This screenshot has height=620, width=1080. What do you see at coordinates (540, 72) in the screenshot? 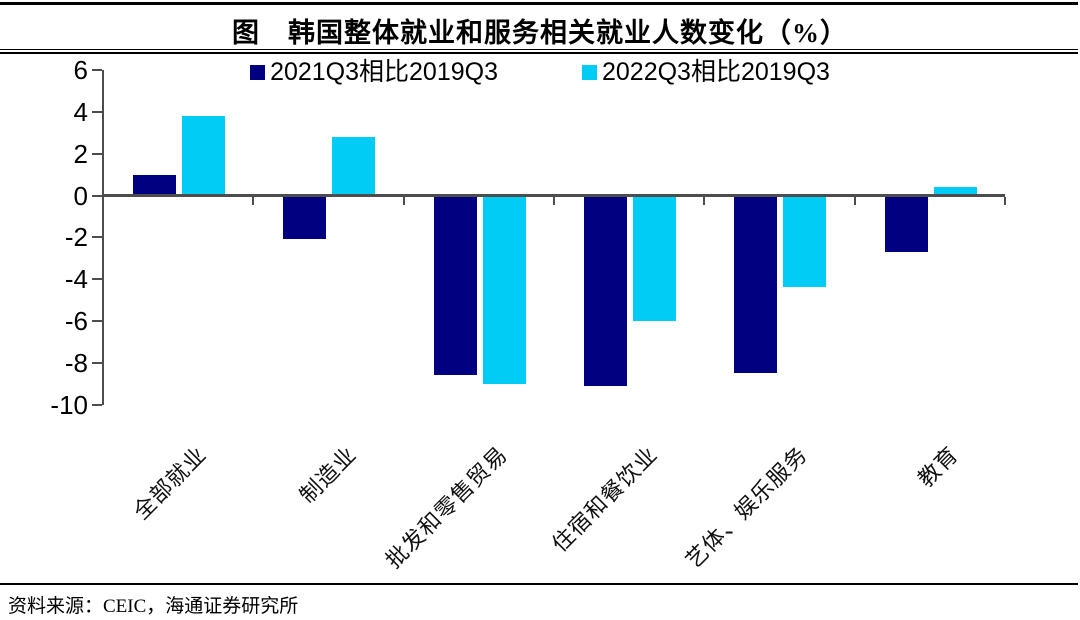
I see `legend: 2021Q3相比2019Q3 2022Q3相比2019Q3` at bounding box center [540, 72].